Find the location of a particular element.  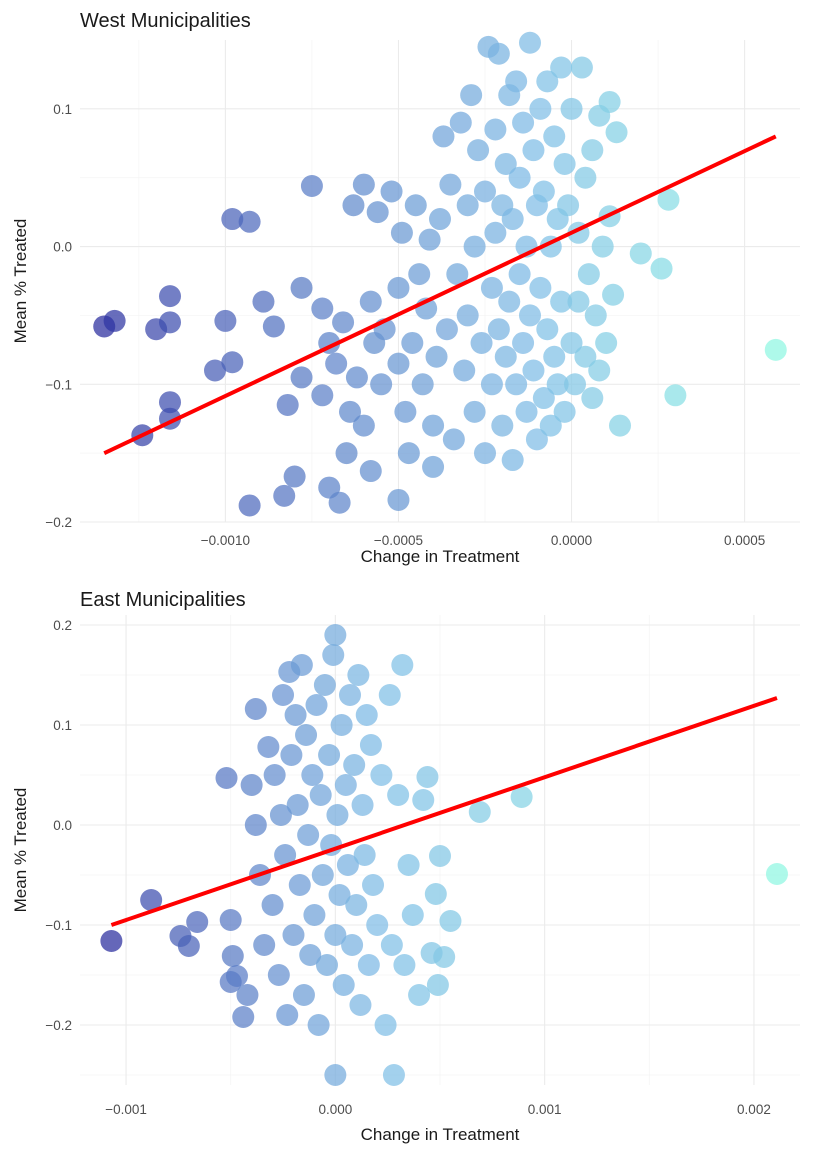

x-tick-label: −0.0005 is located at coordinates (398, 540).